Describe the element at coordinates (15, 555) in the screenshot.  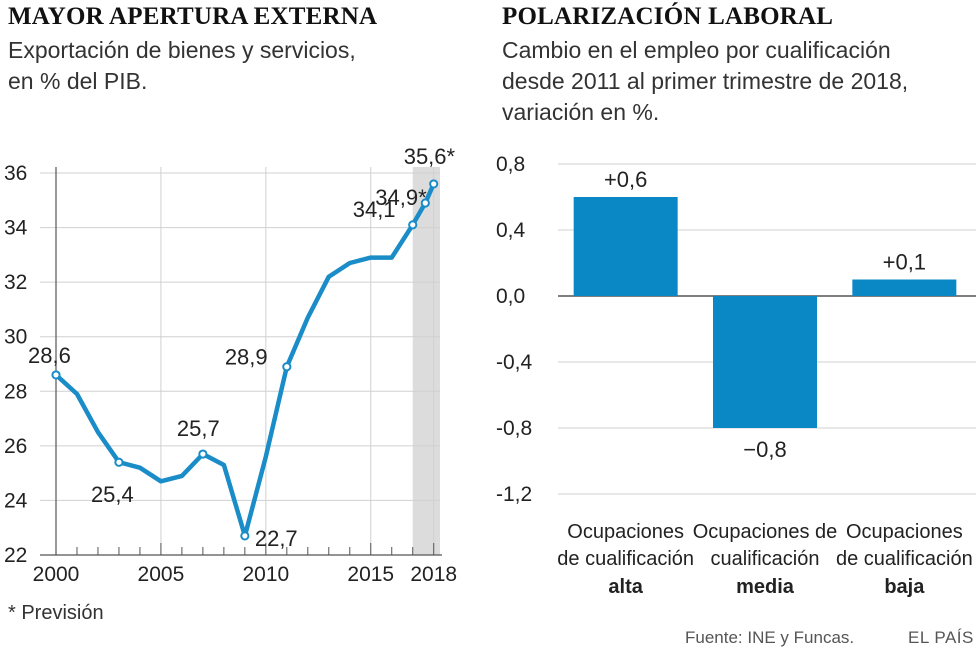
I see `y-tick-label: 22` at that location.